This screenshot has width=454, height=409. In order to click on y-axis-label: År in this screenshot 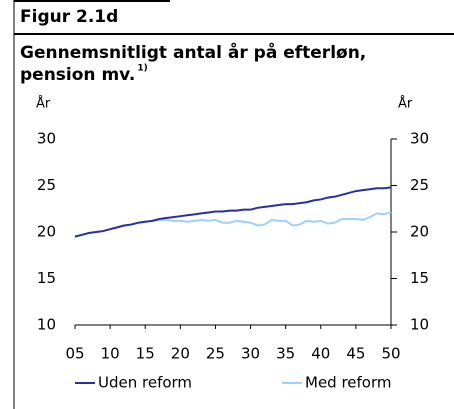, I will do `click(43, 104)`.